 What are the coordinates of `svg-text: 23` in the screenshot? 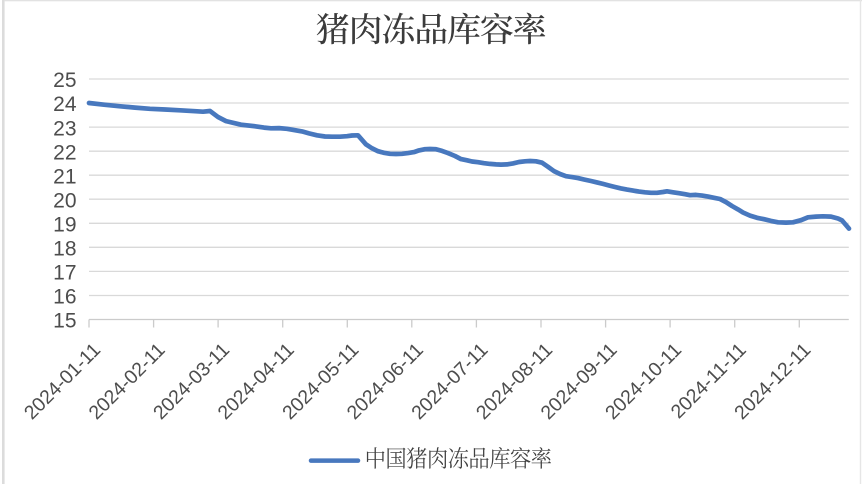 It's located at (64, 128).